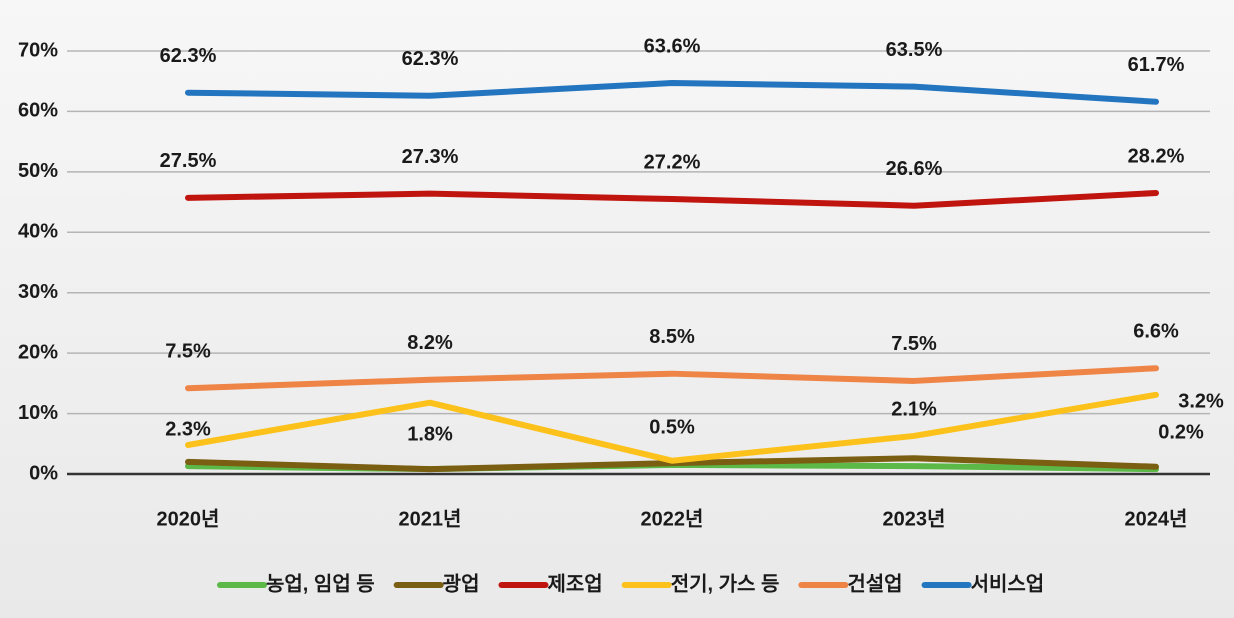  Describe the element at coordinates (914, 518) in the screenshot. I see `x-tick-label: 2023년` at that location.